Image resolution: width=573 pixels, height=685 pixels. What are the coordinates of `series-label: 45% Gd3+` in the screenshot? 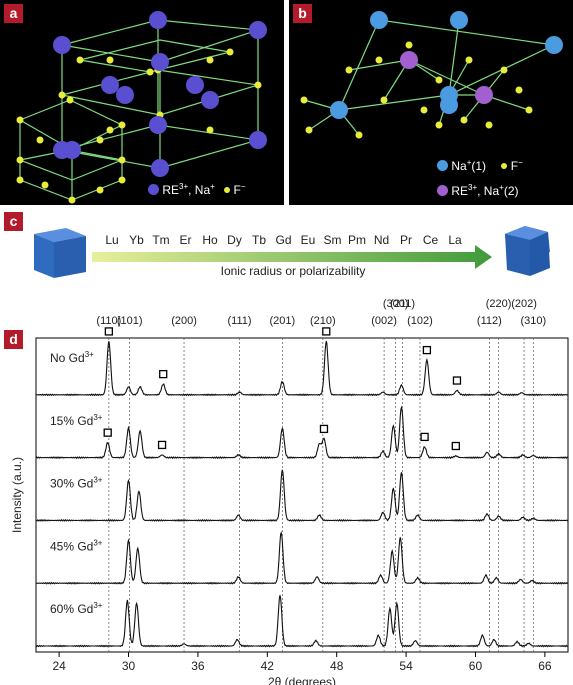 It's located at (76, 545).